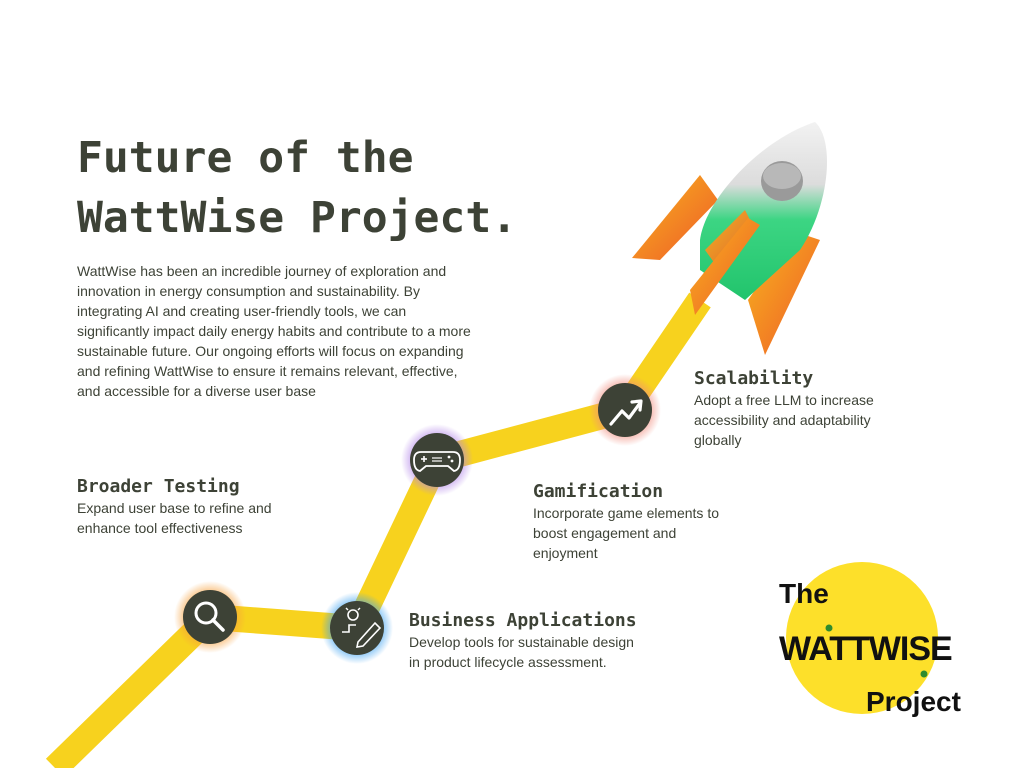 Image resolution: width=1024 pixels, height=768 pixels. Describe the element at coordinates (297, 218) in the screenshot. I see `title-line-2: WattWise Project.` at that location.